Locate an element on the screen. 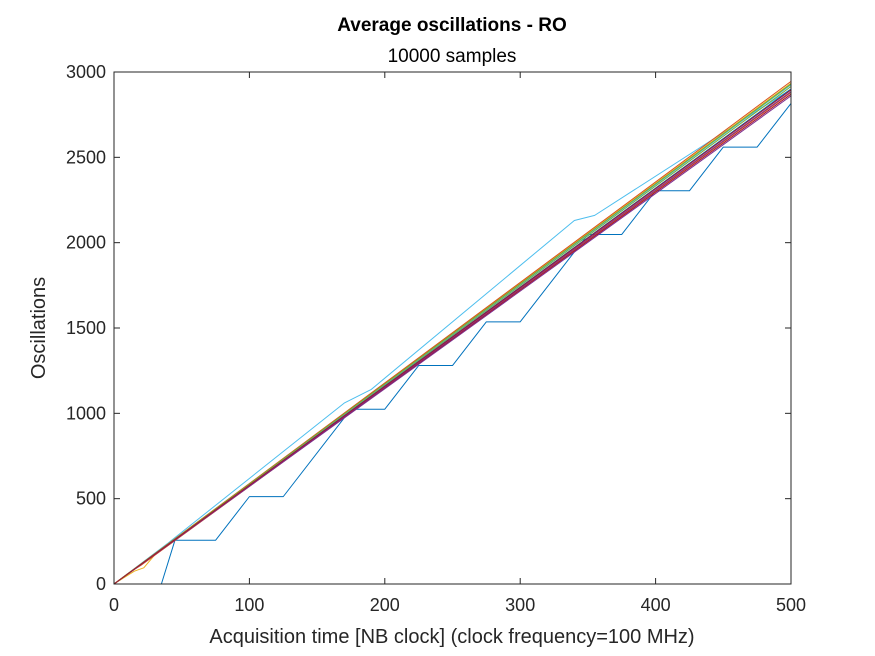  y-tick-label: 3000 is located at coordinates (86, 72).